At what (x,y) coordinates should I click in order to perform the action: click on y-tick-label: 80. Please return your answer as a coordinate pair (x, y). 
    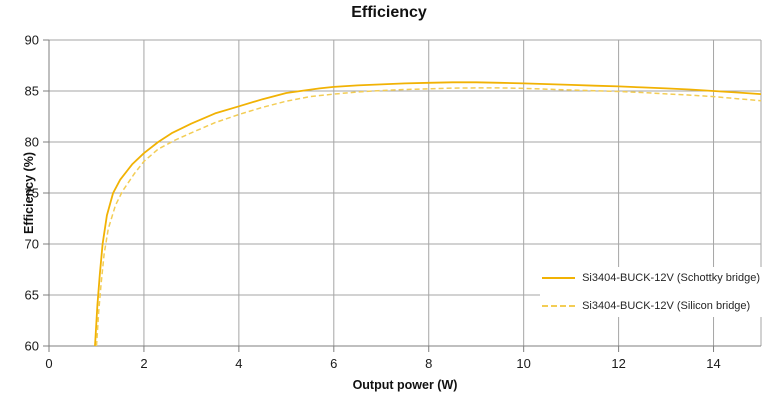
    Looking at the image, I should click on (32, 142).